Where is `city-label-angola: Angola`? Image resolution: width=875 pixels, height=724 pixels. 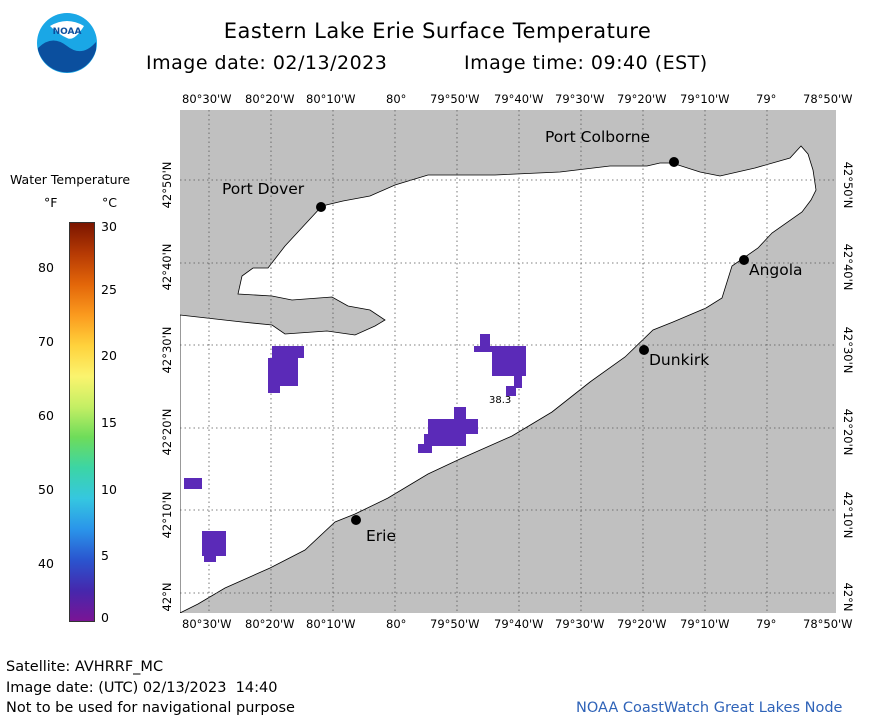
city-label-angola: Angola is located at coordinates (776, 270).